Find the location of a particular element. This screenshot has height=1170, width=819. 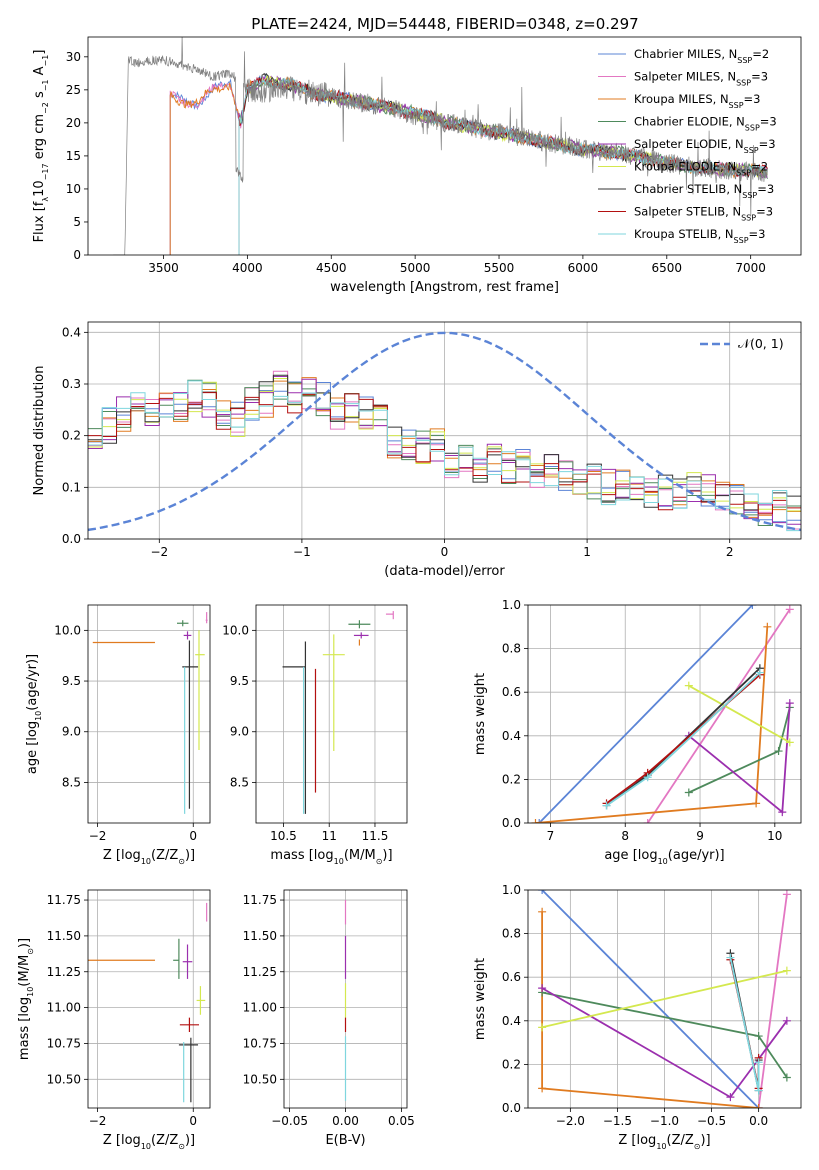

y-axis-label-part: age [log is located at coordinates (32, 747).